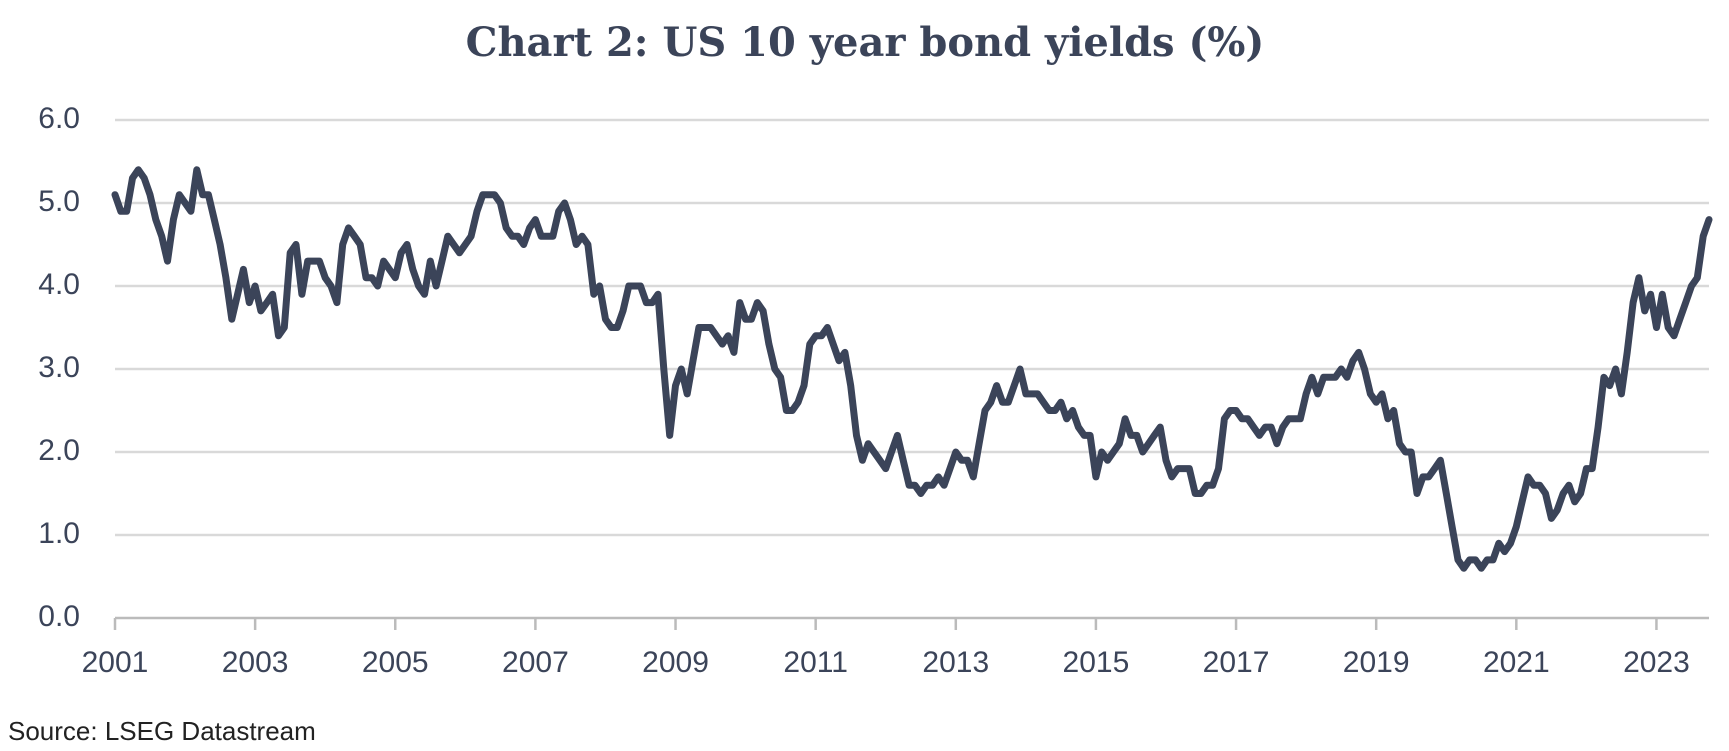  Describe the element at coordinates (955, 662) in the screenshot. I see `x-tick-label: 2013` at that location.